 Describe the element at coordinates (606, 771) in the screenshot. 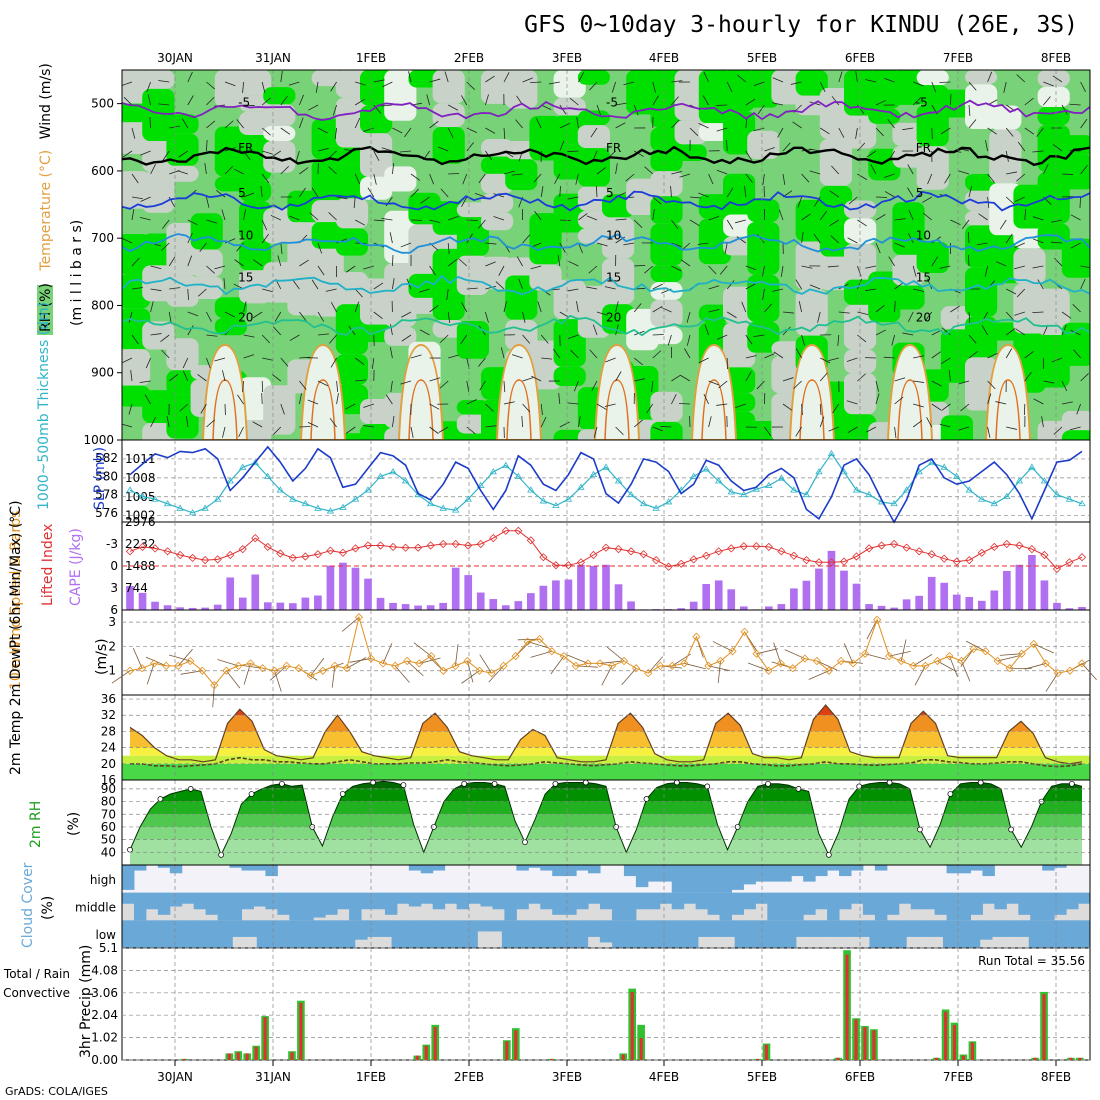

I see `temp-base-band` at that location.